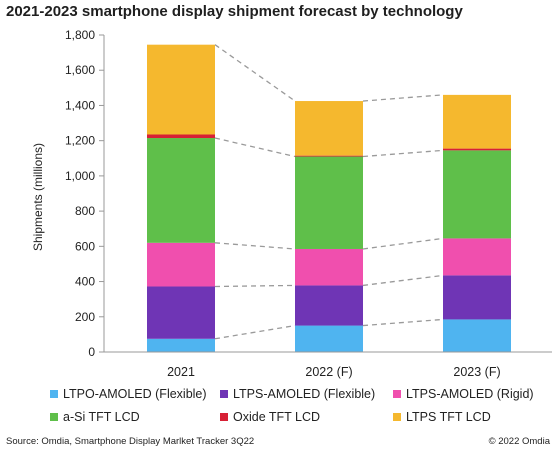 The height and width of the screenshot is (452, 556). Describe the element at coordinates (91, 352) in the screenshot. I see `y-tick-label: 0` at that location.